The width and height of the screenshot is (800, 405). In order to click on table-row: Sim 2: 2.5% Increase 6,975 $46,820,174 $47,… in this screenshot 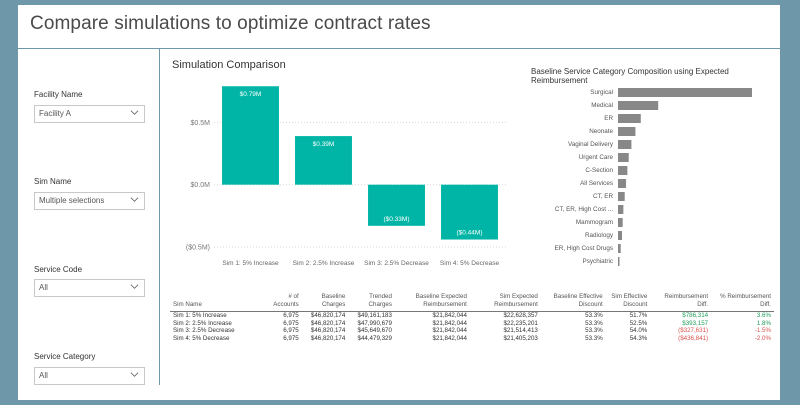, I will do `click(472, 324)`.